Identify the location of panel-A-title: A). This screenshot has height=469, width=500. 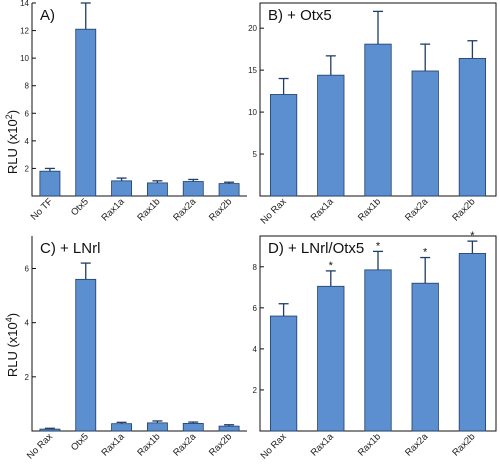
(47, 15).